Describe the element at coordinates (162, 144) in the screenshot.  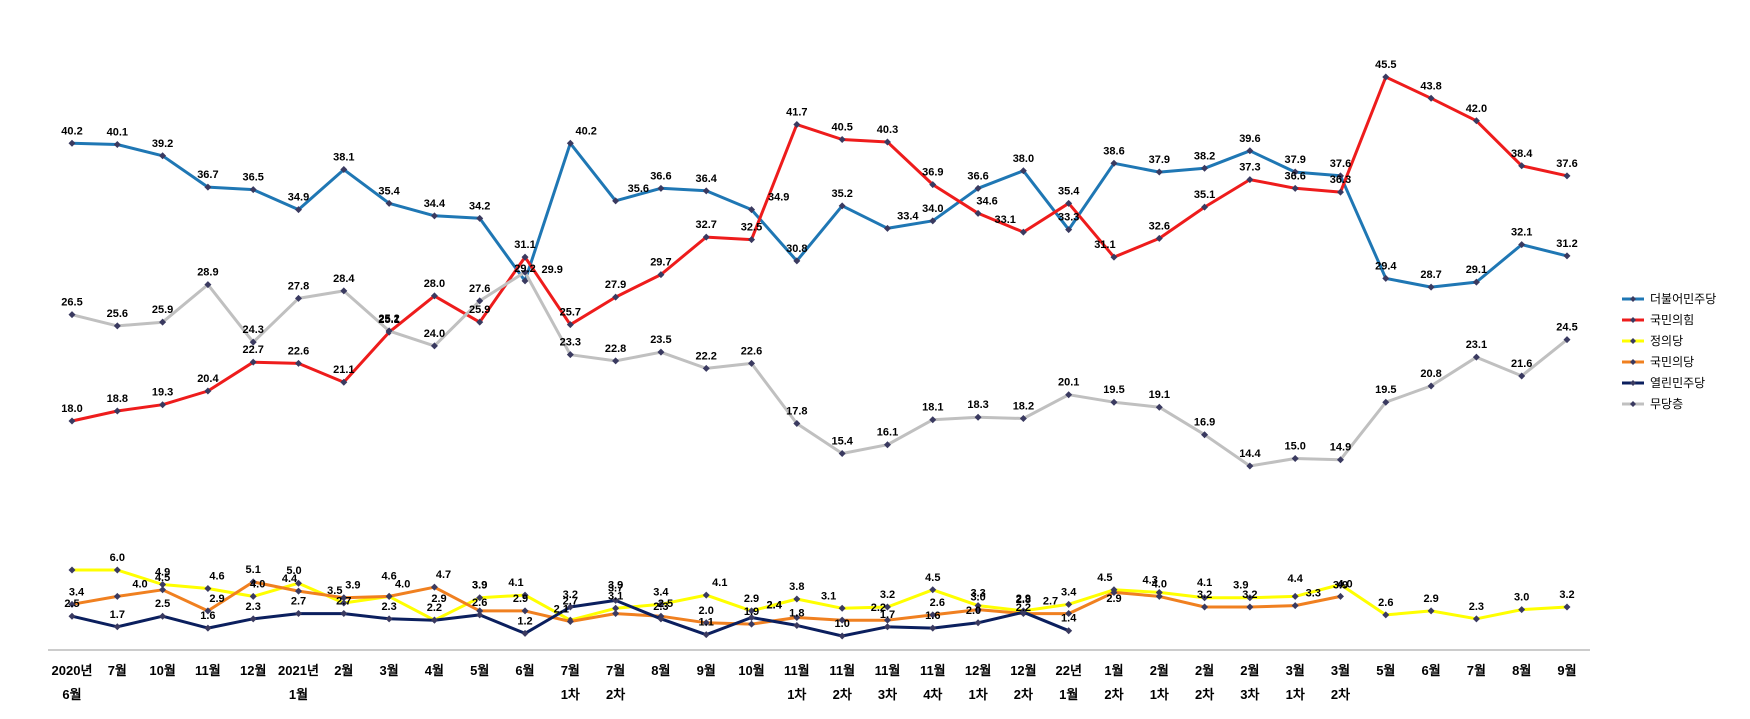
I see `data-label: 39.2` at that location.